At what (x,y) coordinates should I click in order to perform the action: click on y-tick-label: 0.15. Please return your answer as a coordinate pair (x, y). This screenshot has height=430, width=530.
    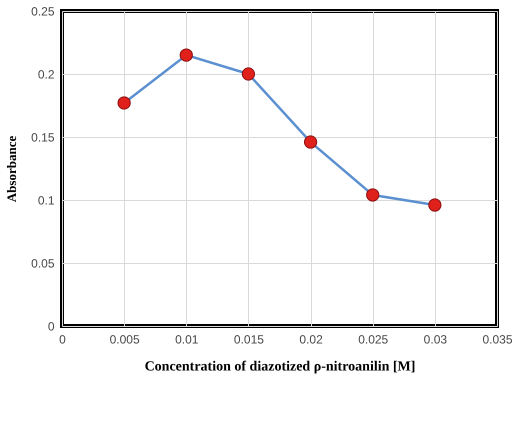
    Looking at the image, I should click on (43, 137).